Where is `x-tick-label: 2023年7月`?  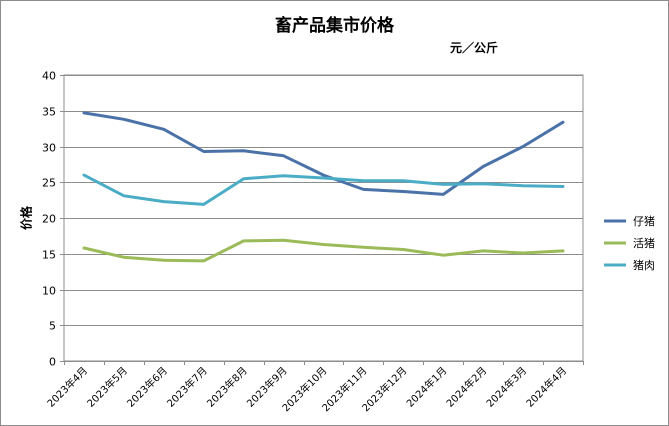
x-tick-label: 2023年7月 is located at coordinates (187, 387).